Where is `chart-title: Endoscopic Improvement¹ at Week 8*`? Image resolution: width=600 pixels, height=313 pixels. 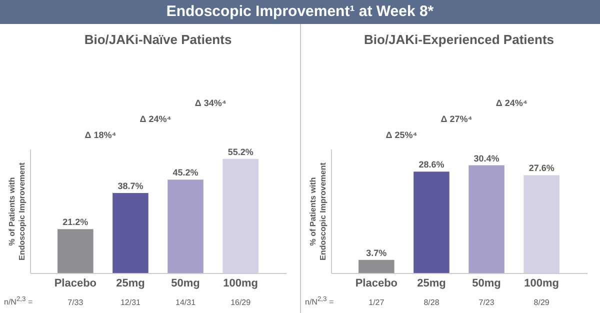 chart-title: Endoscopic Improvement¹ at Week 8* is located at coordinates (300, 12).